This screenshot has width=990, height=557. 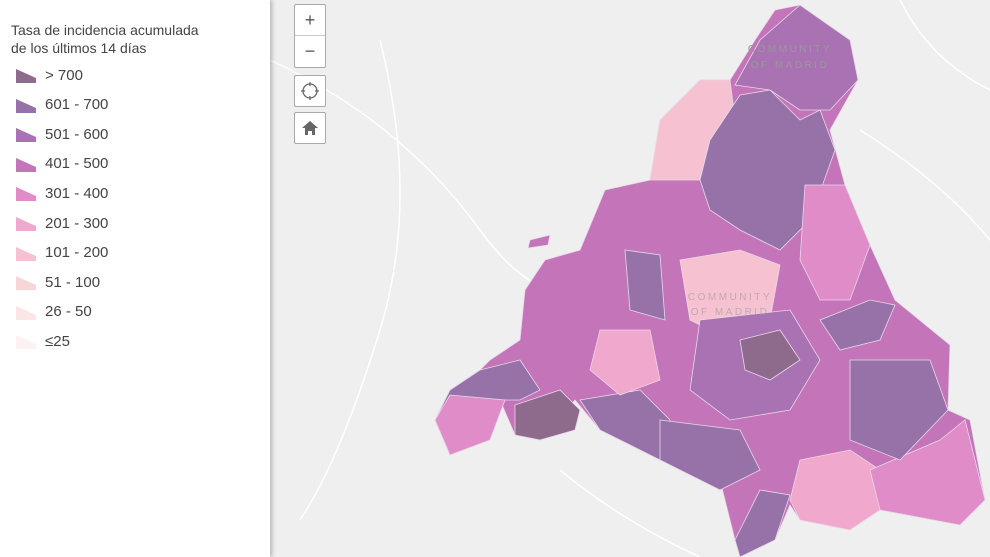 What do you see at coordinates (79, 48) in the screenshot?
I see `legend-title: de los últimos 14 días` at bounding box center [79, 48].